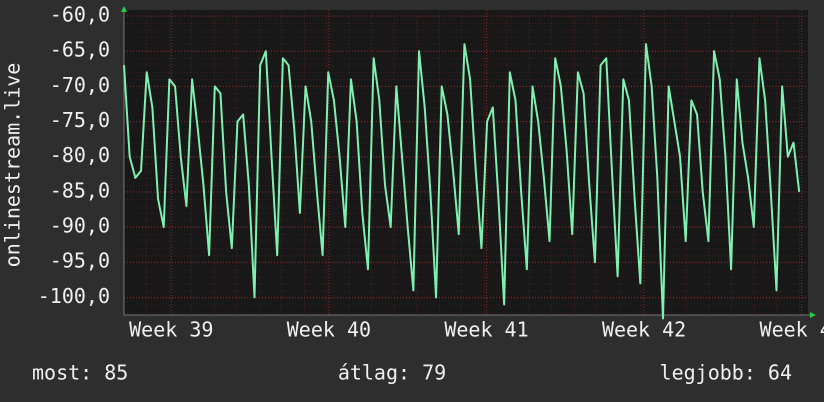  I want to click on y-tick-label: -60,0, so click(80, 15).